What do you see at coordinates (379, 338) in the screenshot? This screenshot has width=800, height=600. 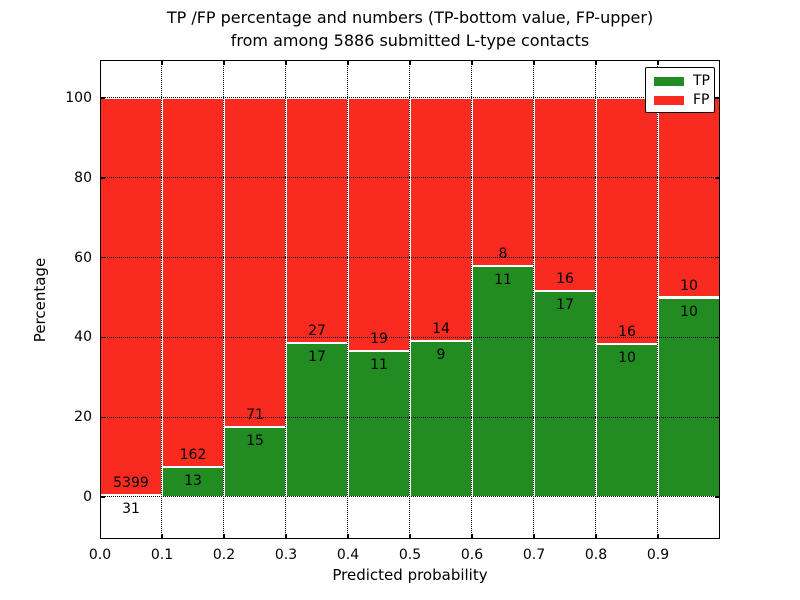 I see `bar-label-fp: 19` at bounding box center [379, 338].